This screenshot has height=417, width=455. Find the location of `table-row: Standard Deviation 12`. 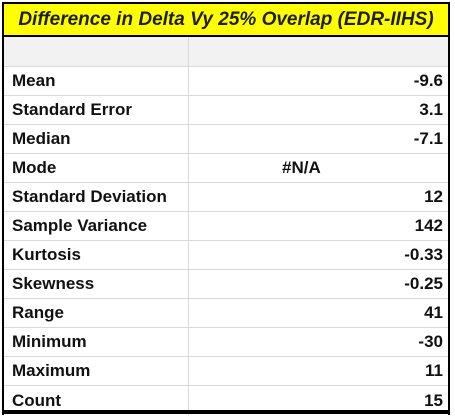

table-row: Standard Deviation 12 is located at coordinates (226, 197).